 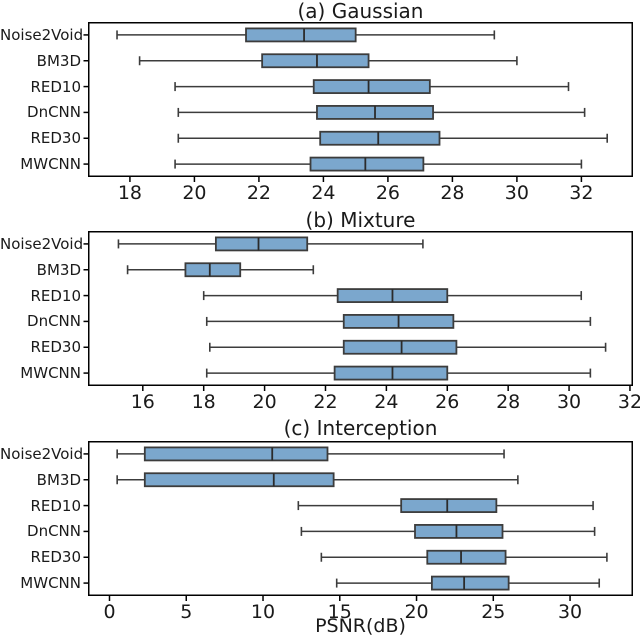 I want to click on x-tick-label: 0, so click(x=109, y=612).